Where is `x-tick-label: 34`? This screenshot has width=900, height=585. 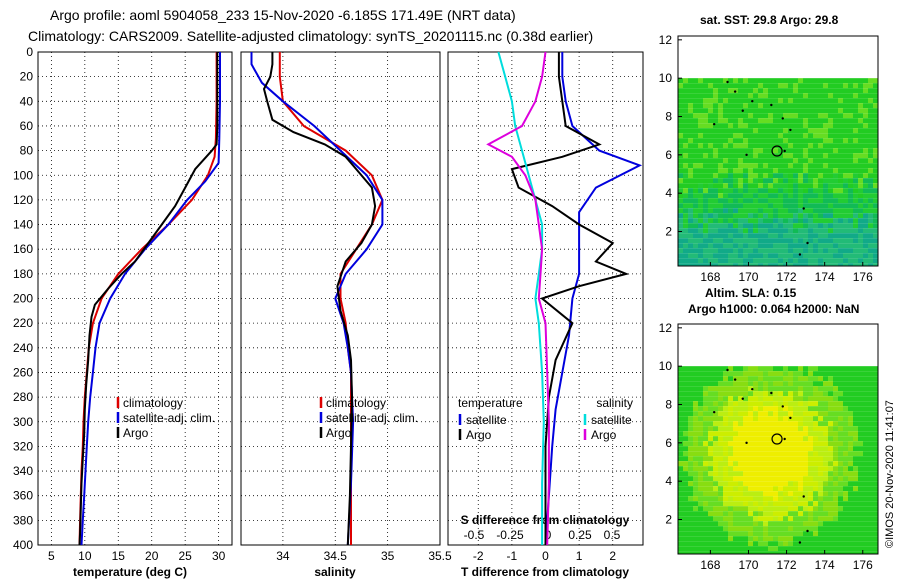
x-tick-label: 34 is located at coordinates (283, 556).